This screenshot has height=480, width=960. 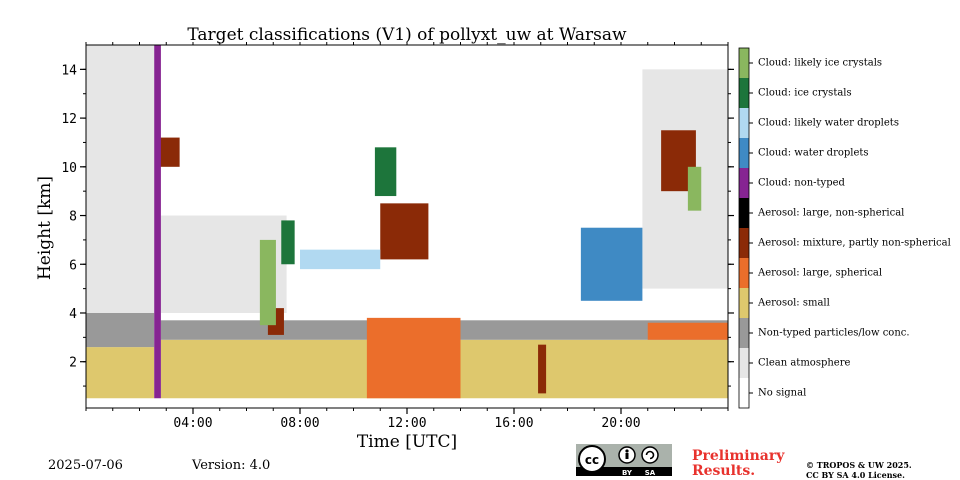 I want to click on x-tick-label: 16:00, so click(x=513, y=423).